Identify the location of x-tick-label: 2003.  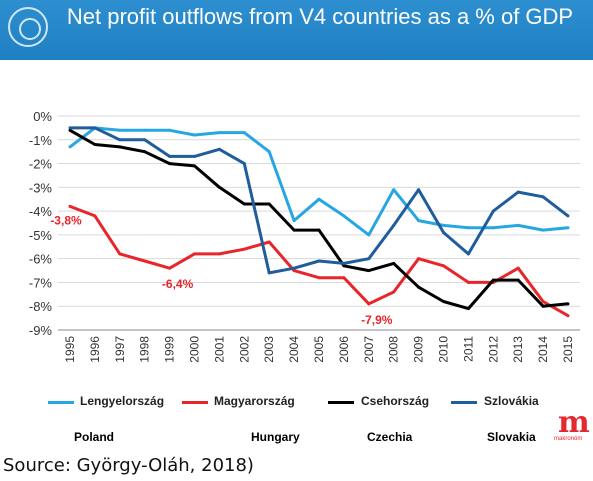
(269, 349).